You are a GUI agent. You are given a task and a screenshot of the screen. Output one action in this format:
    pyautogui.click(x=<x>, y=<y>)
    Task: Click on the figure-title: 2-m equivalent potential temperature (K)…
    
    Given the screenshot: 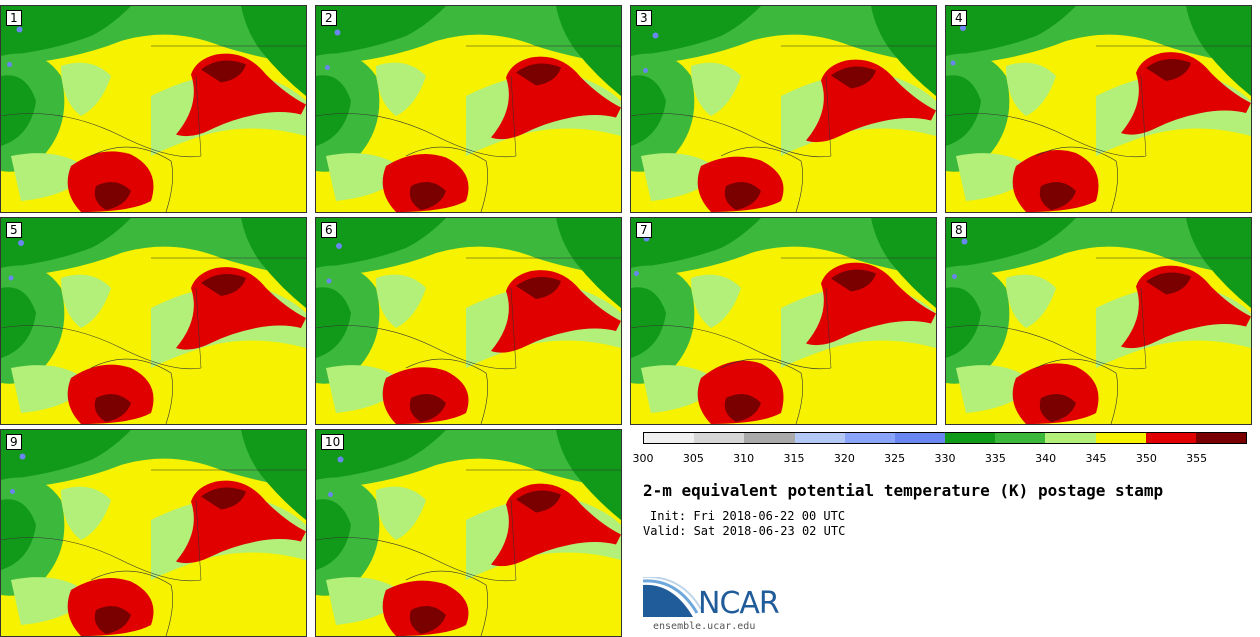 What is the action you would take?
    pyautogui.click(x=903, y=490)
    